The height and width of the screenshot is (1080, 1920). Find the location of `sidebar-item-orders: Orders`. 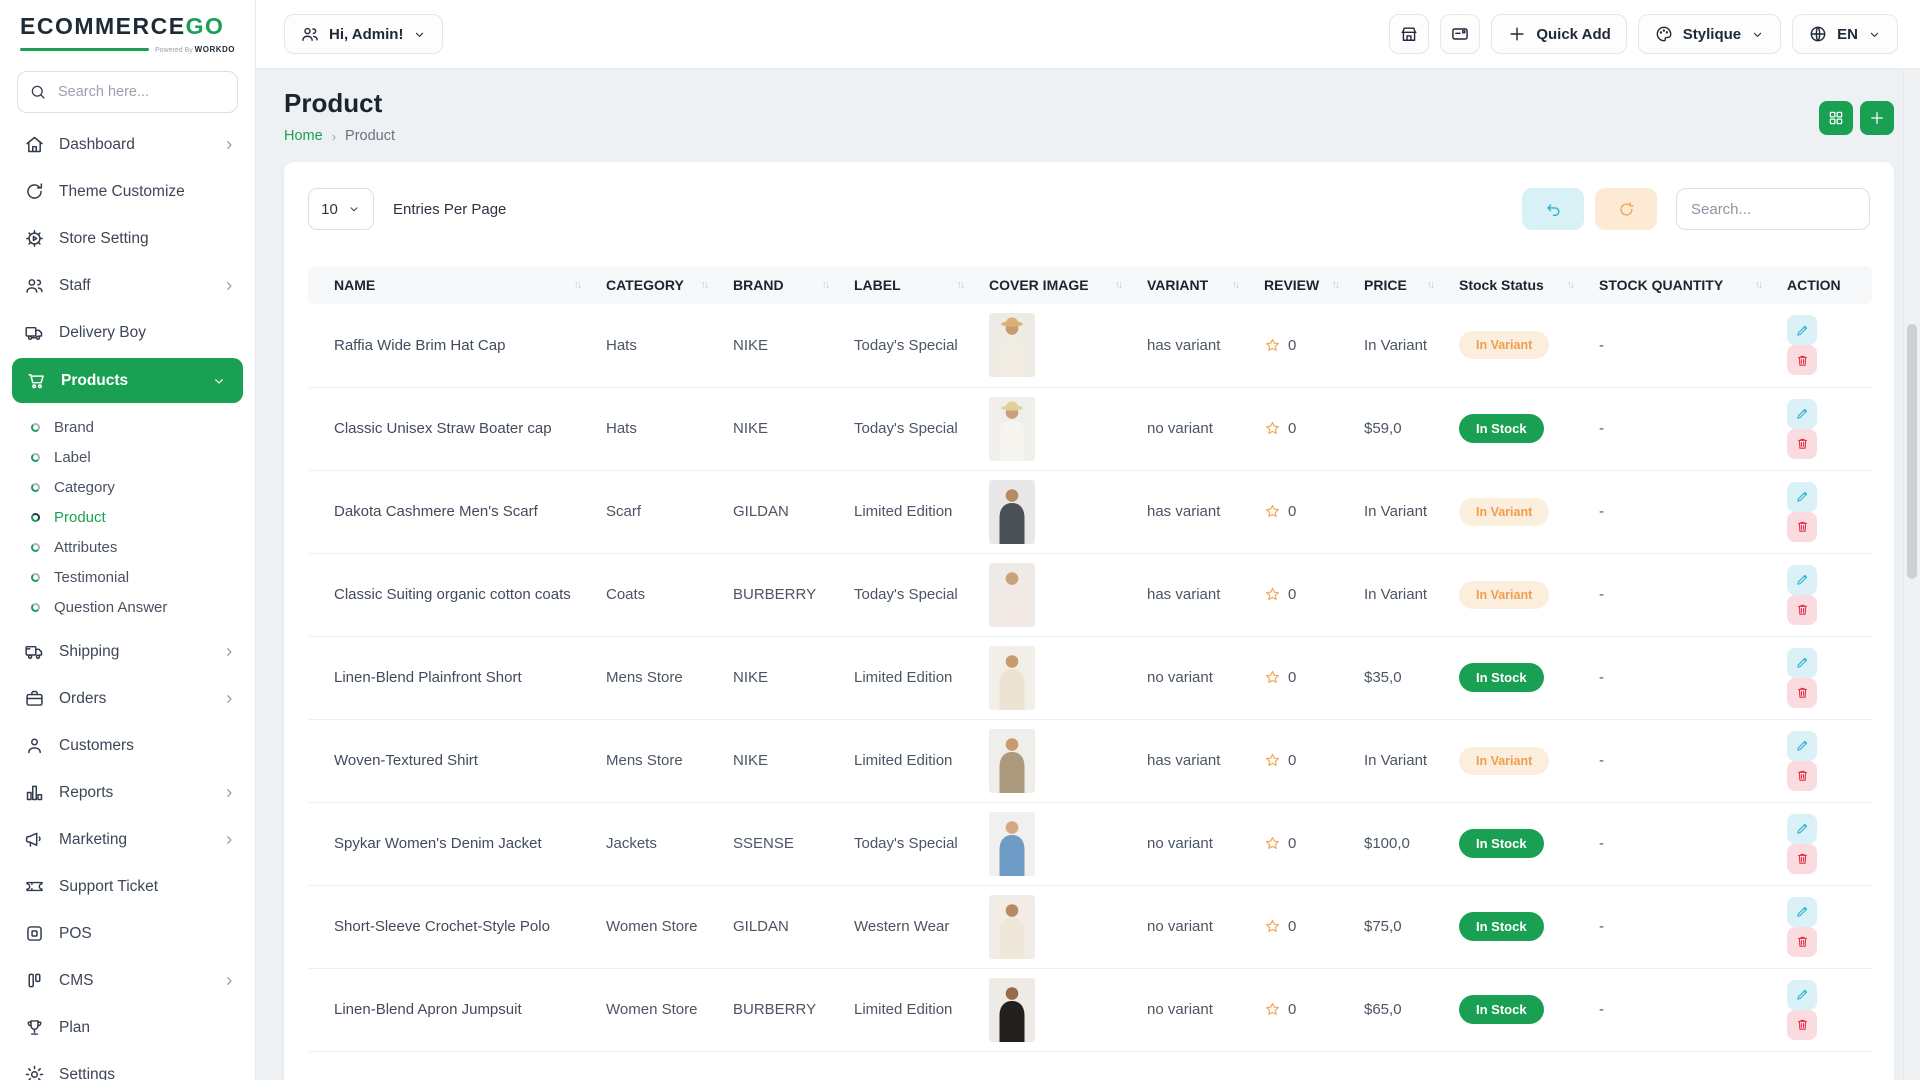

sidebar-item-orders: Orders is located at coordinates (127, 698).